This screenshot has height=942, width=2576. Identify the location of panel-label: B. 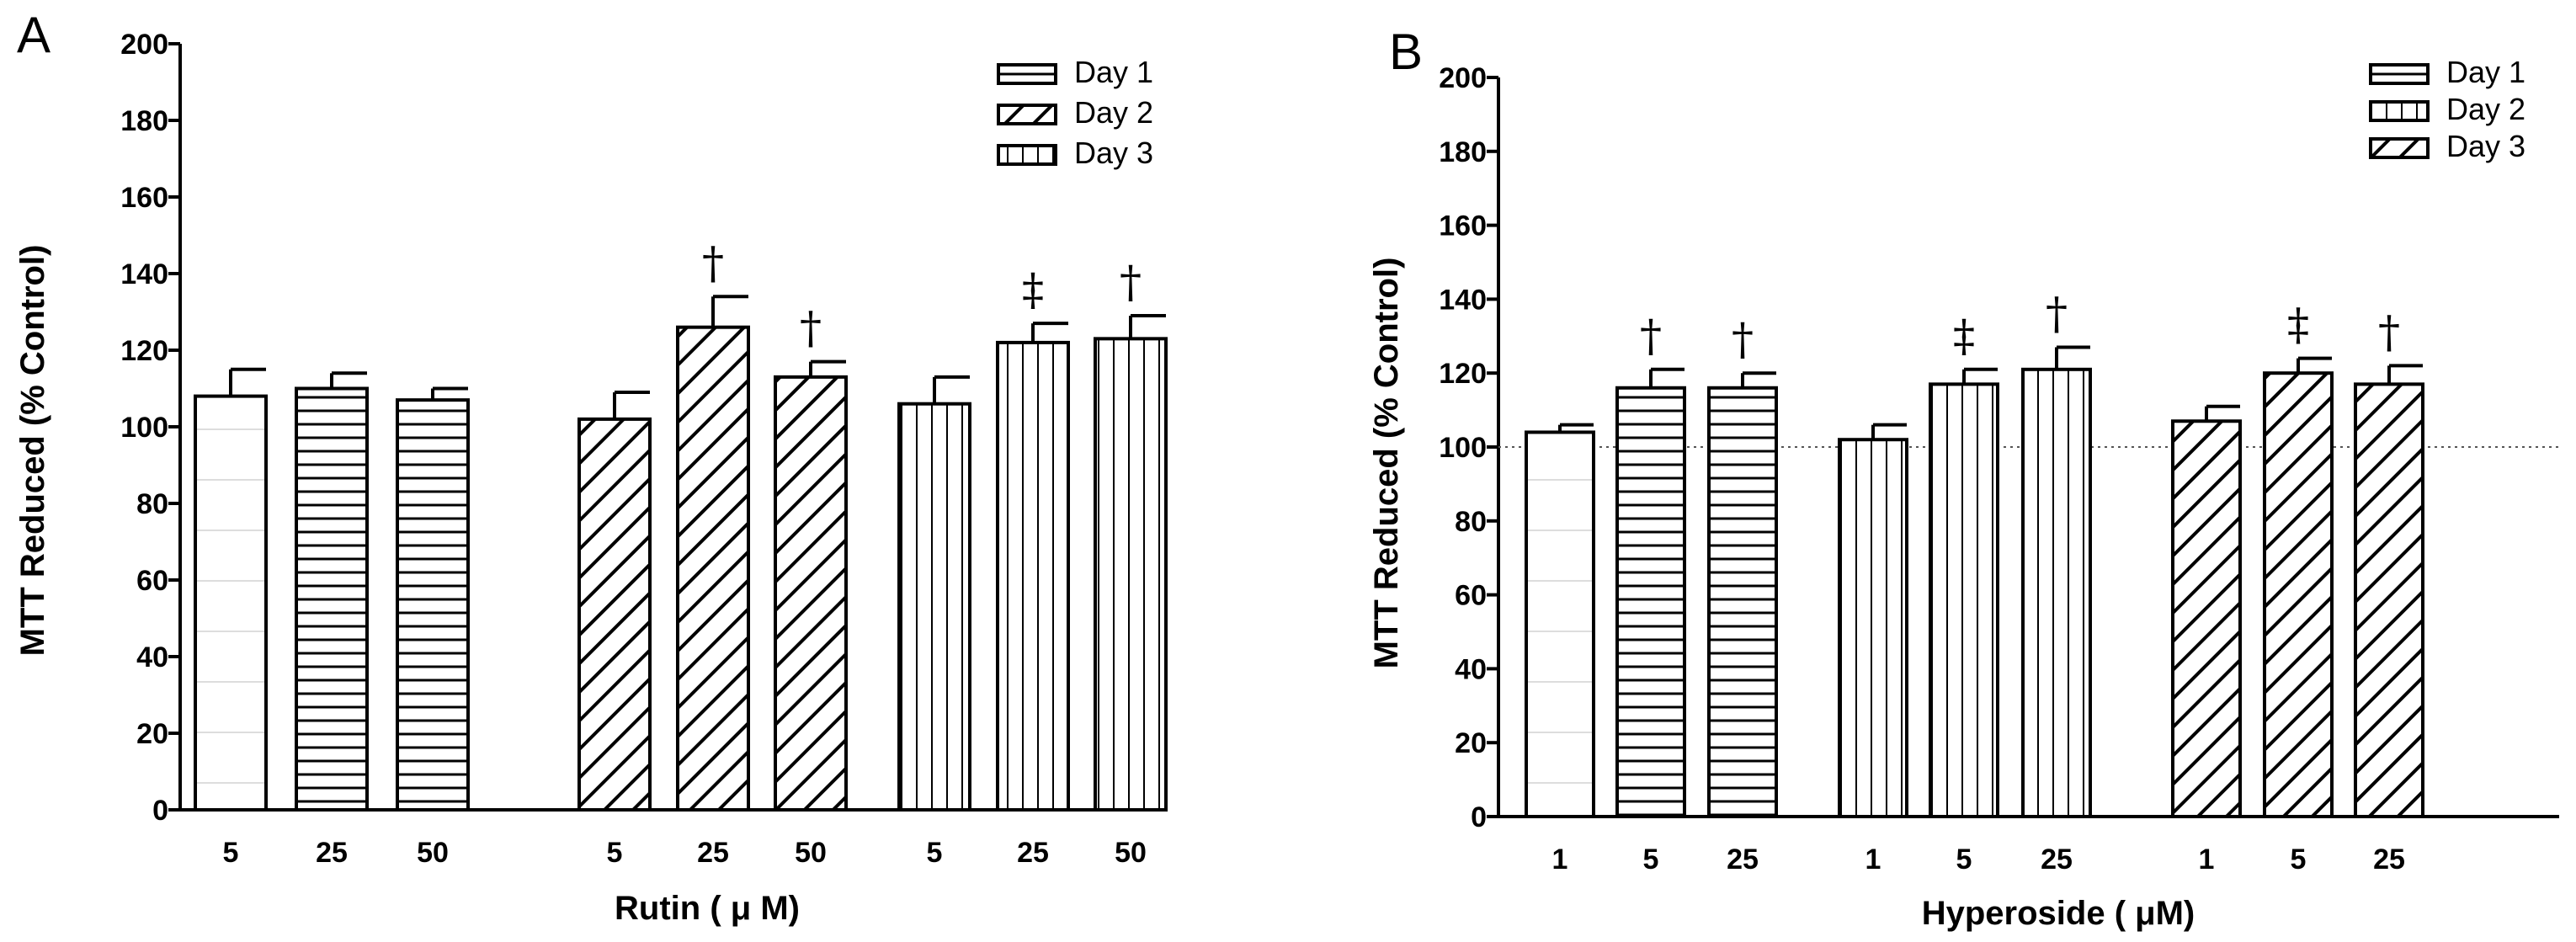
(1406, 52).